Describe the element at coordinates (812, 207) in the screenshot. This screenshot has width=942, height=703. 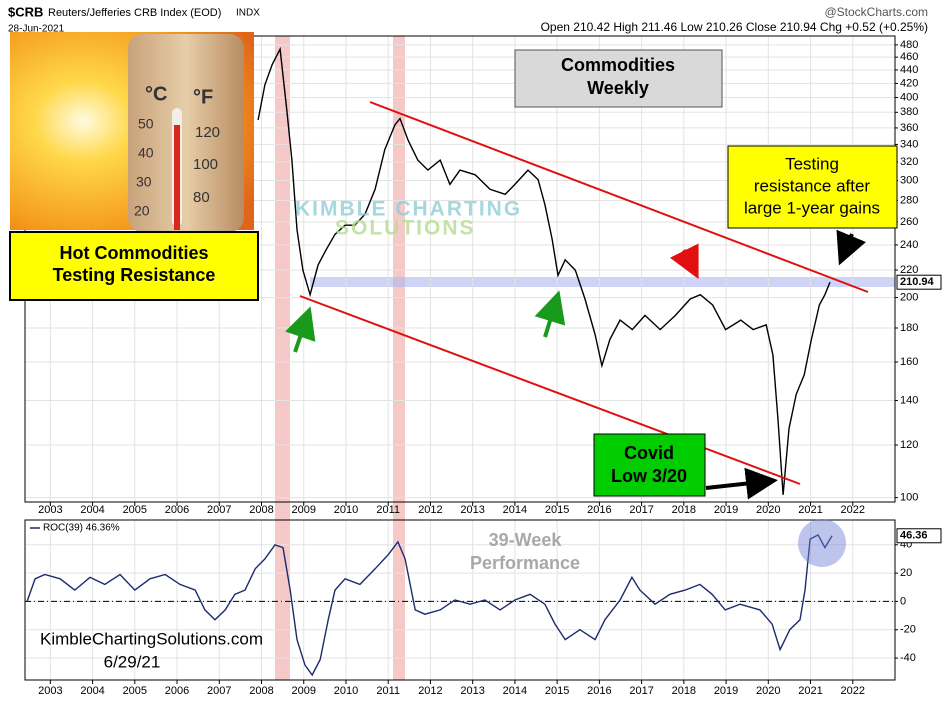
I see `box-text: large 1-year gains` at that location.